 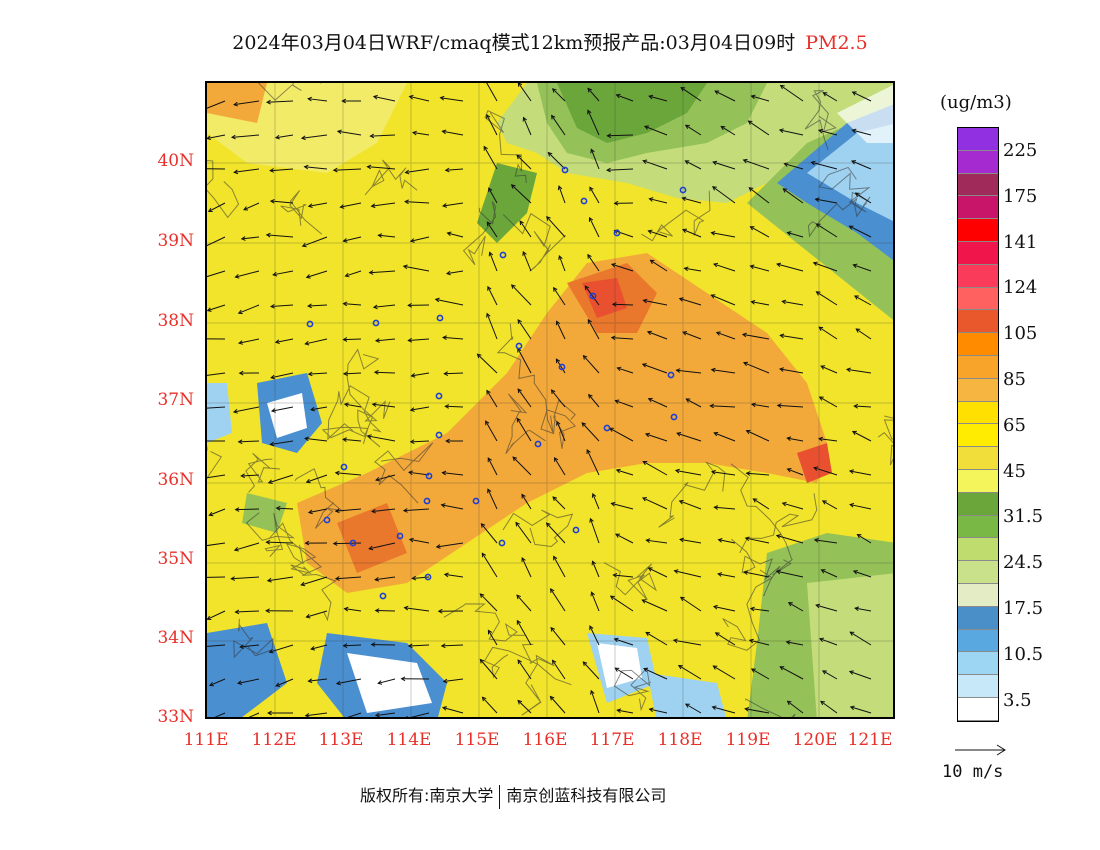 I want to click on title-text: 2024年03月04日WRF/cmaq模式12km预报产品:03月04日09时, so click(x=514, y=43).